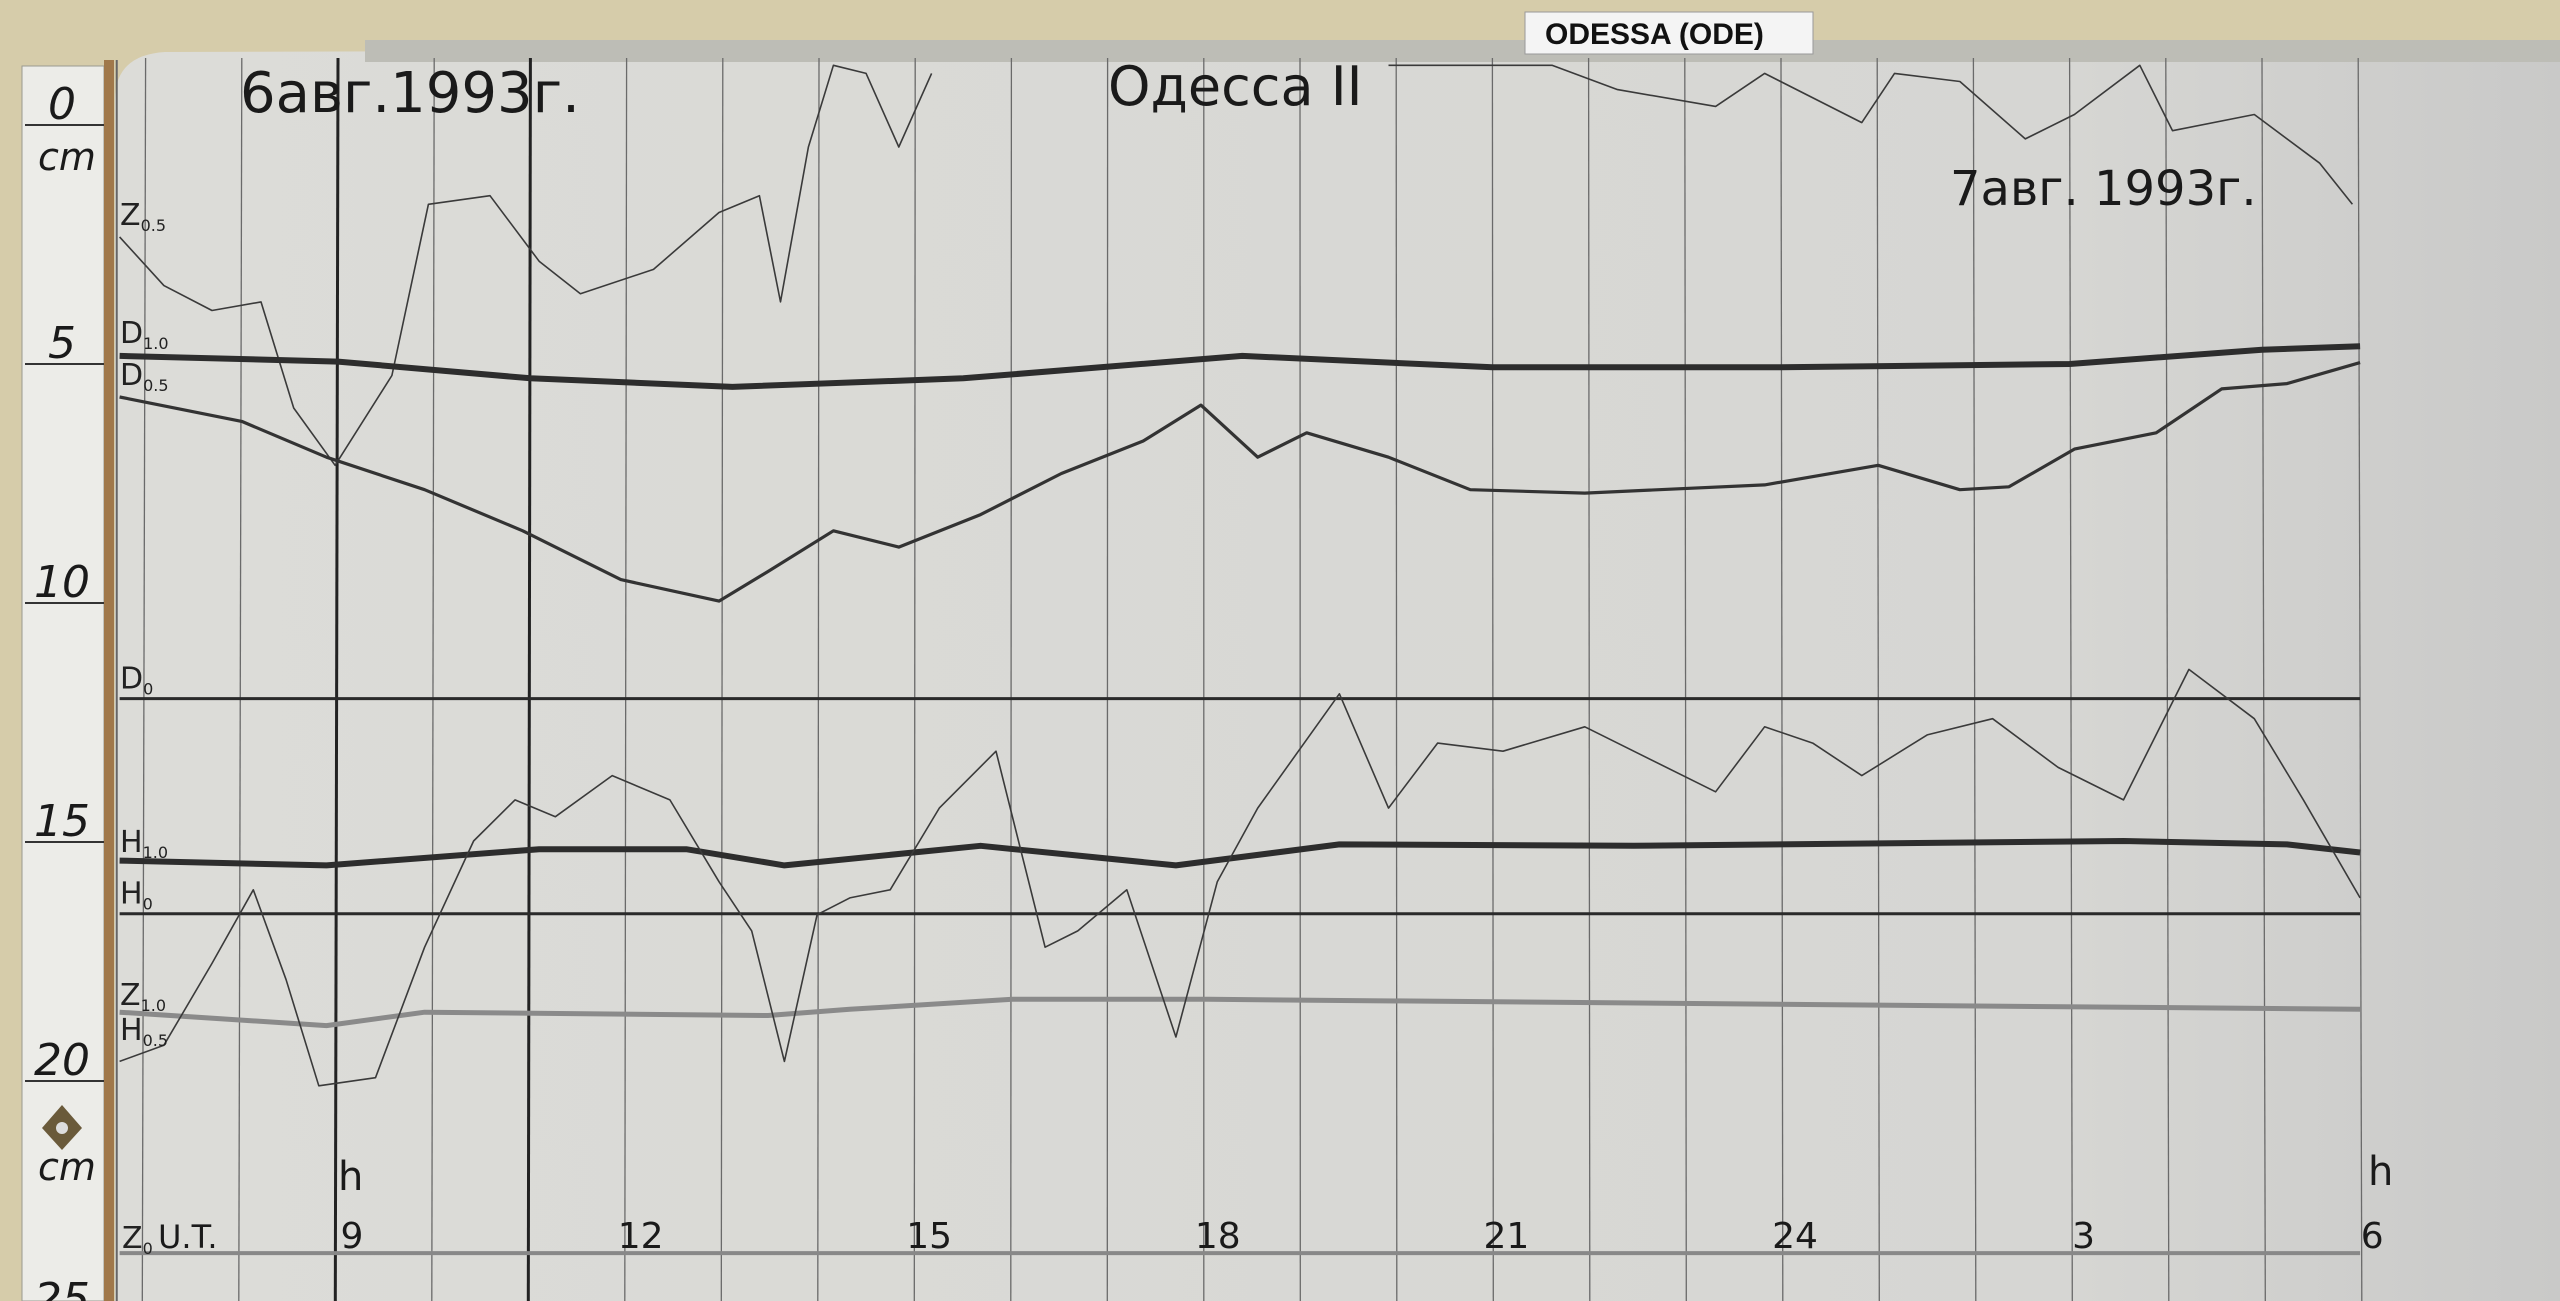 This screenshot has width=2560, height=1301. What do you see at coordinates (2083, 1236) in the screenshot?
I see `x-tick-label: 3` at bounding box center [2083, 1236].